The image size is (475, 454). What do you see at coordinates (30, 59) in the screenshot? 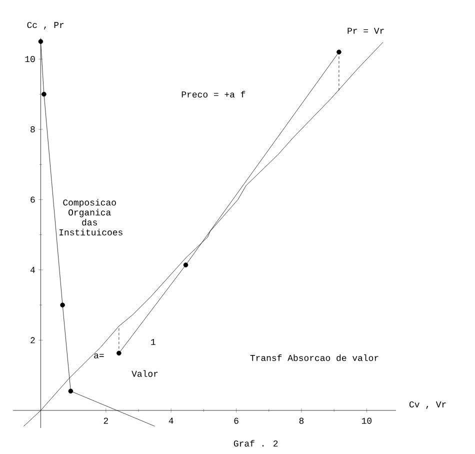
I see `y-tick-label: 10` at bounding box center [30, 59].